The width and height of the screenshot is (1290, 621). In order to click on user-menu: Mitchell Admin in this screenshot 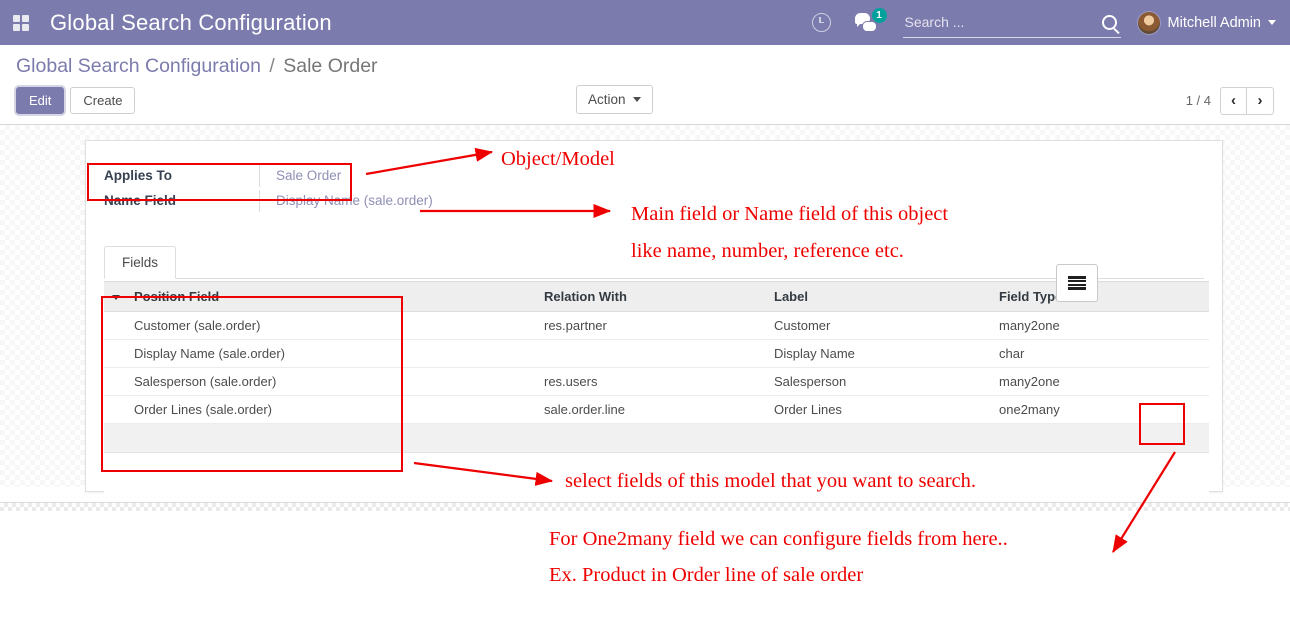, I will do `click(1204, 22)`.